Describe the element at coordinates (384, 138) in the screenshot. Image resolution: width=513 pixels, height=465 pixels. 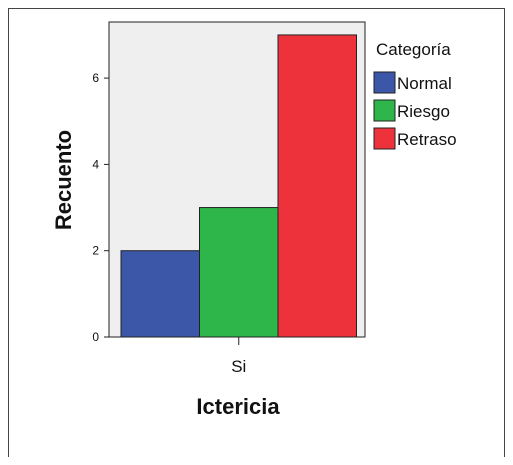
I see `legend-swatch-retraso` at that location.